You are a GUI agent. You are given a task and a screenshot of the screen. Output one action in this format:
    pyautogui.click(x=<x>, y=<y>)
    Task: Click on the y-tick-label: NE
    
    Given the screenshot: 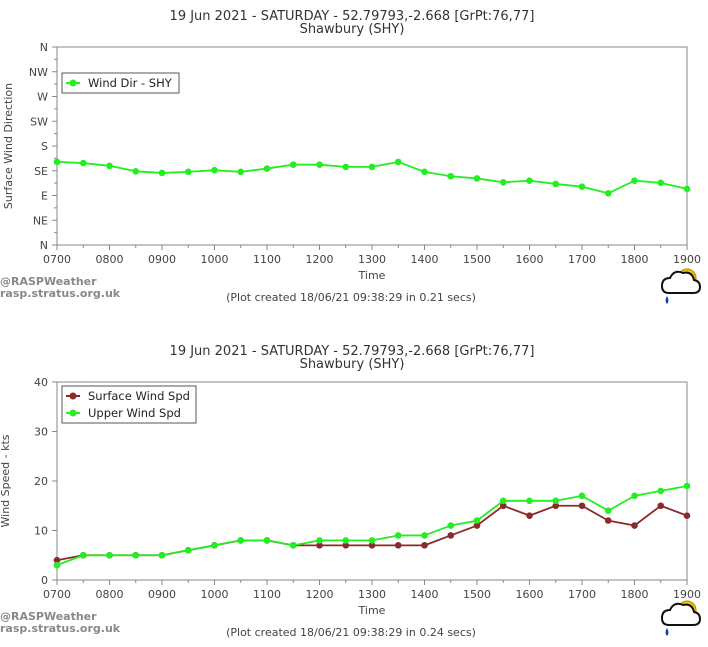 What is the action you would take?
    pyautogui.click(x=40, y=220)
    